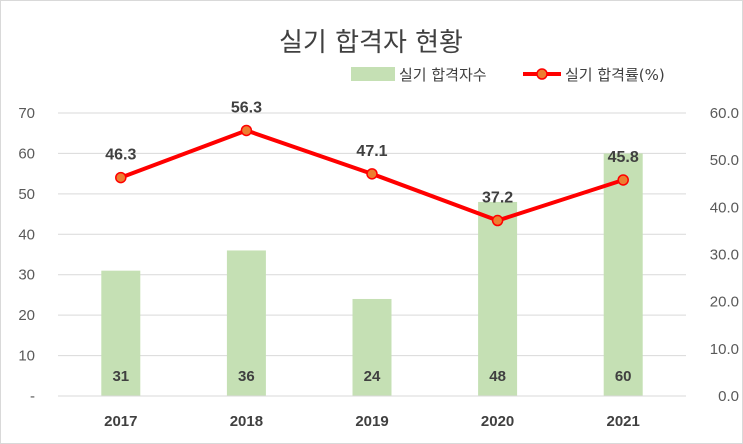 The width and height of the screenshot is (743, 444). Describe the element at coordinates (371, 43) in the screenshot. I see `chart-title: 실기 합격자 현황` at that location.